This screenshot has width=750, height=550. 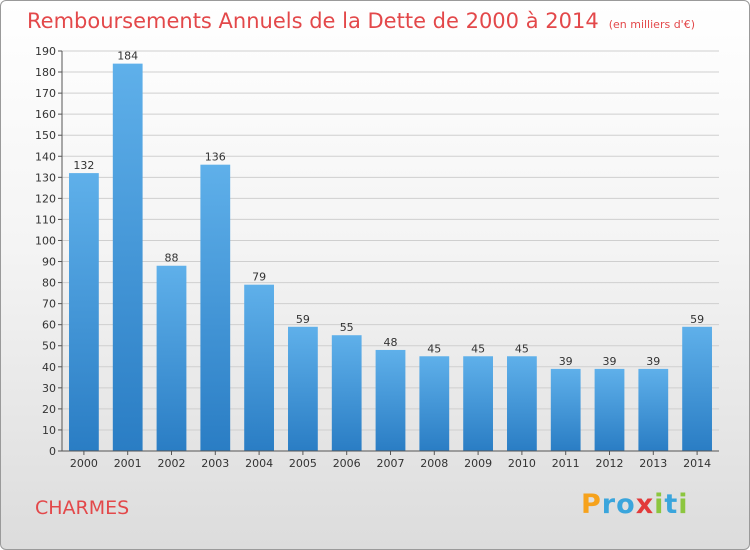 What do you see at coordinates (49, 409) in the screenshot?
I see `y-tick-label: 20` at bounding box center [49, 409].